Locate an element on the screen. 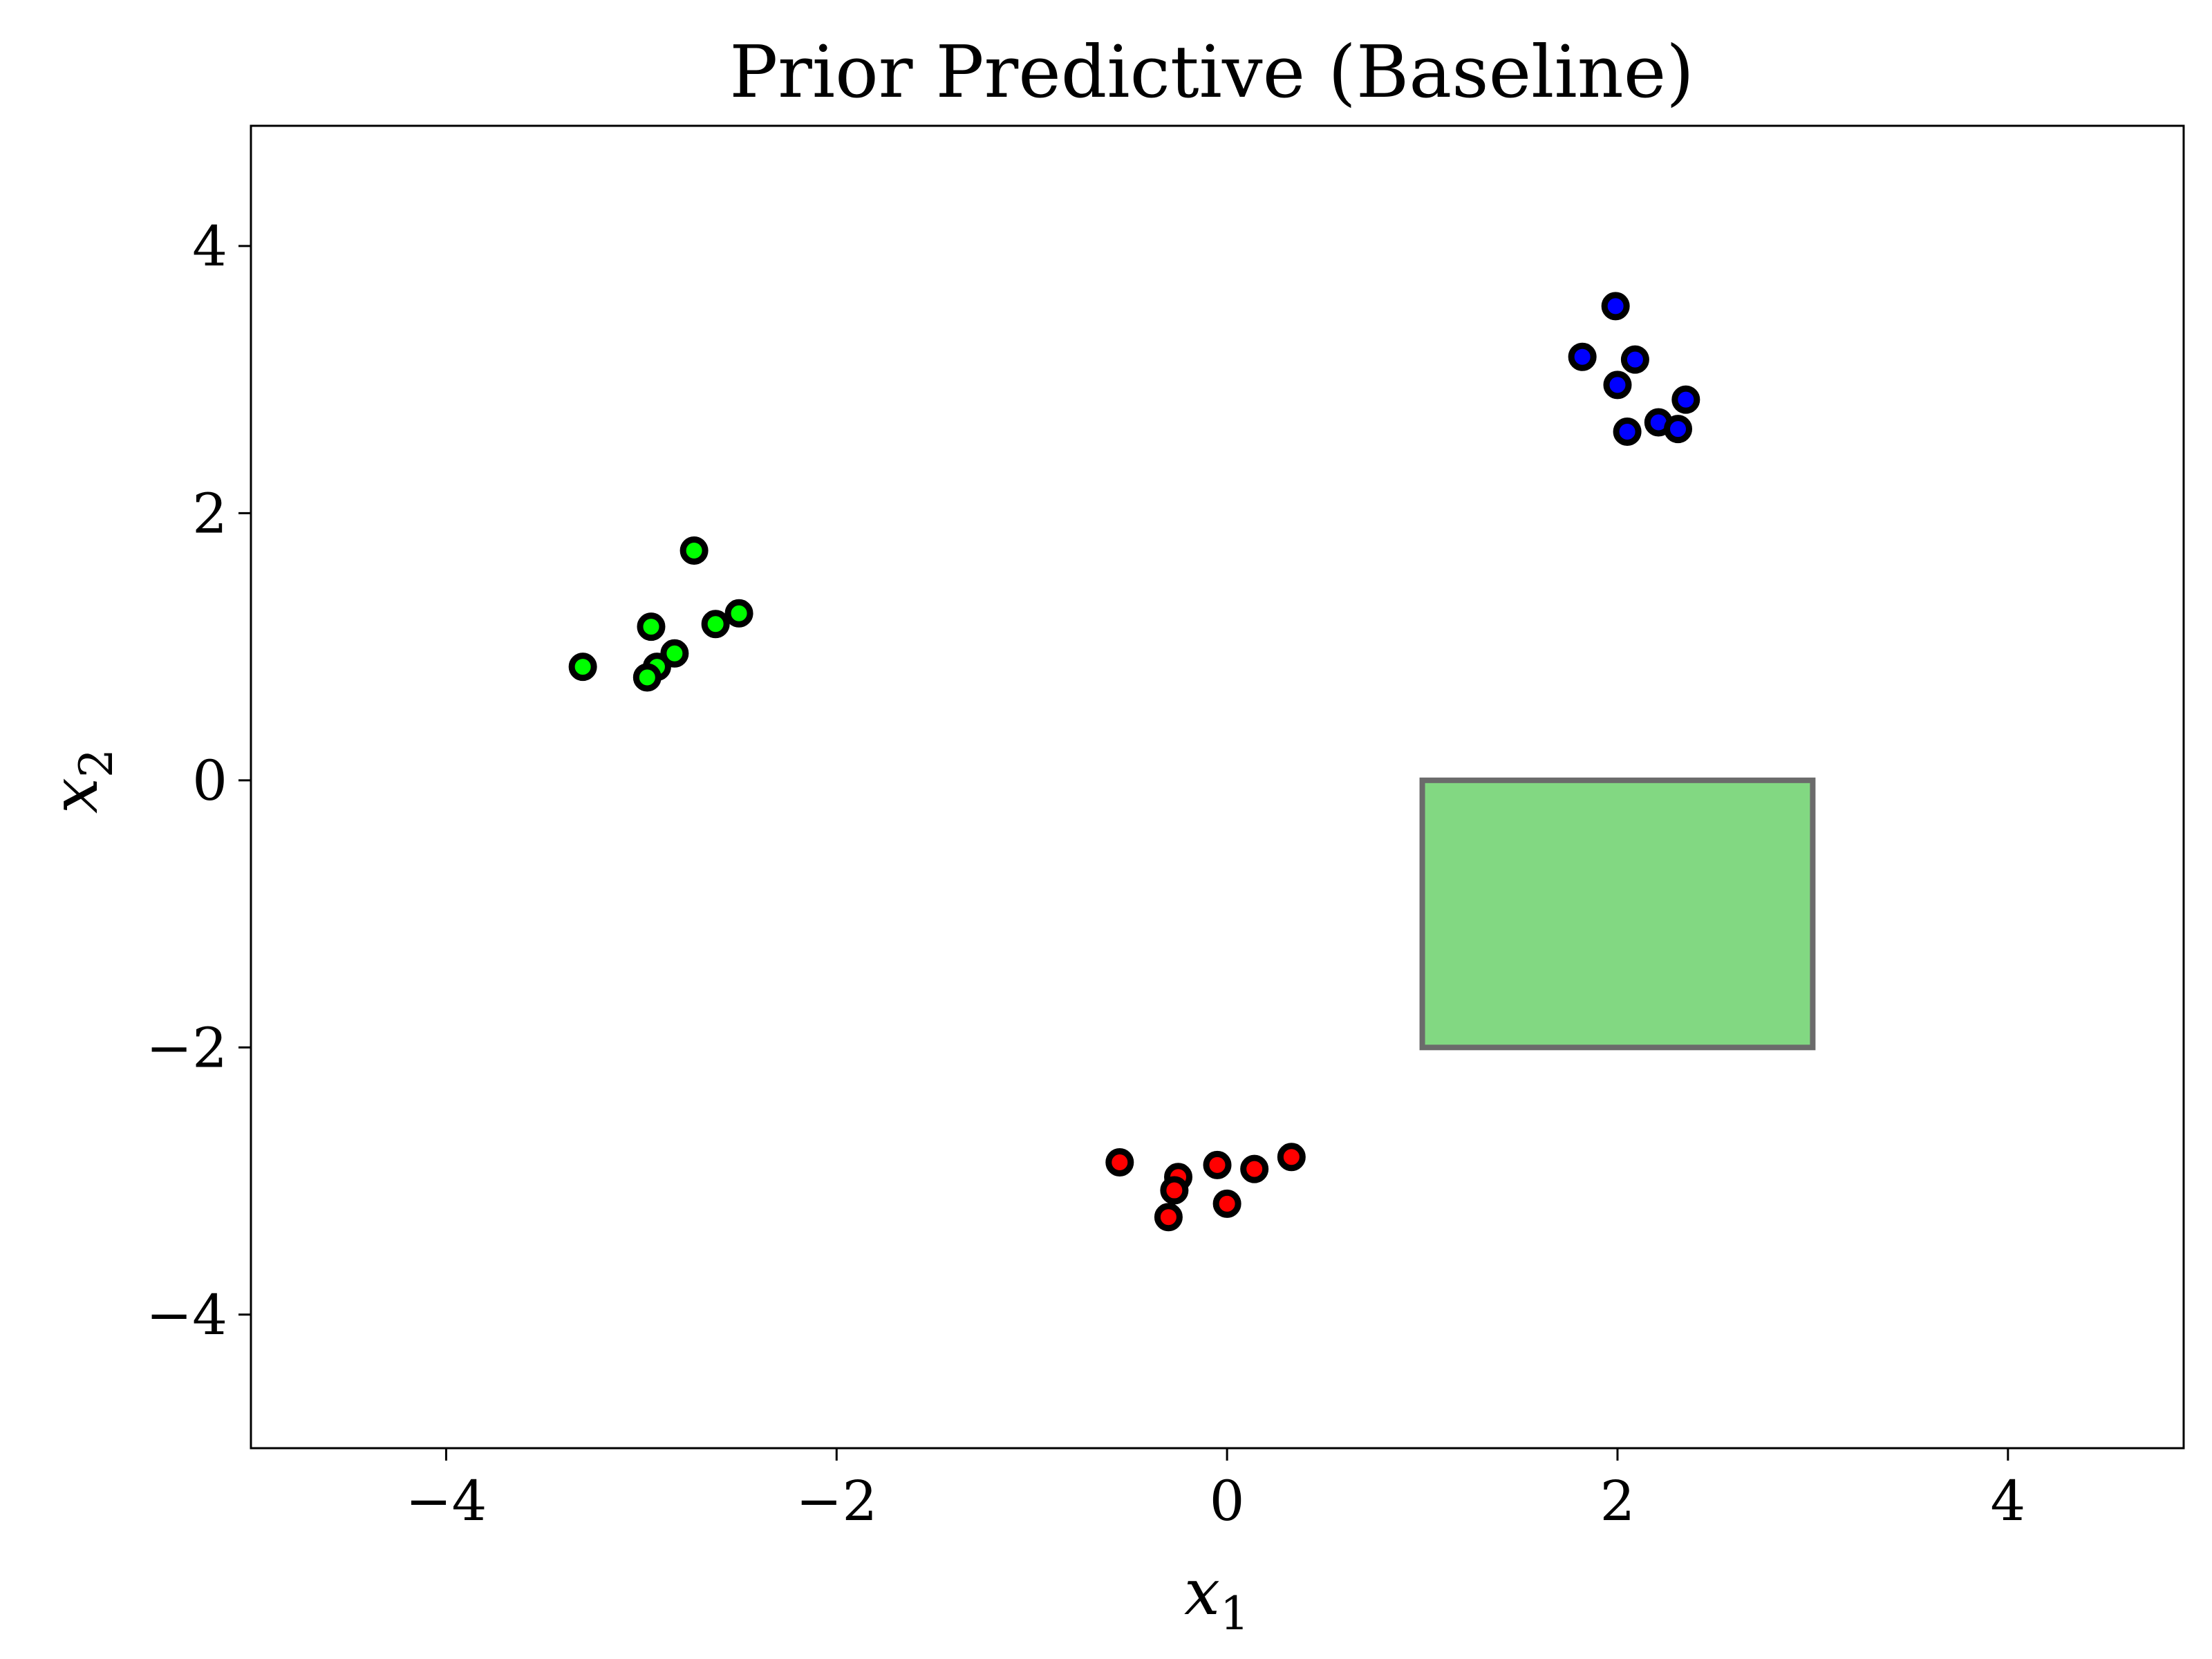 The width and height of the screenshot is (2212, 1659). y-tick-label: 2 is located at coordinates (209, 513).